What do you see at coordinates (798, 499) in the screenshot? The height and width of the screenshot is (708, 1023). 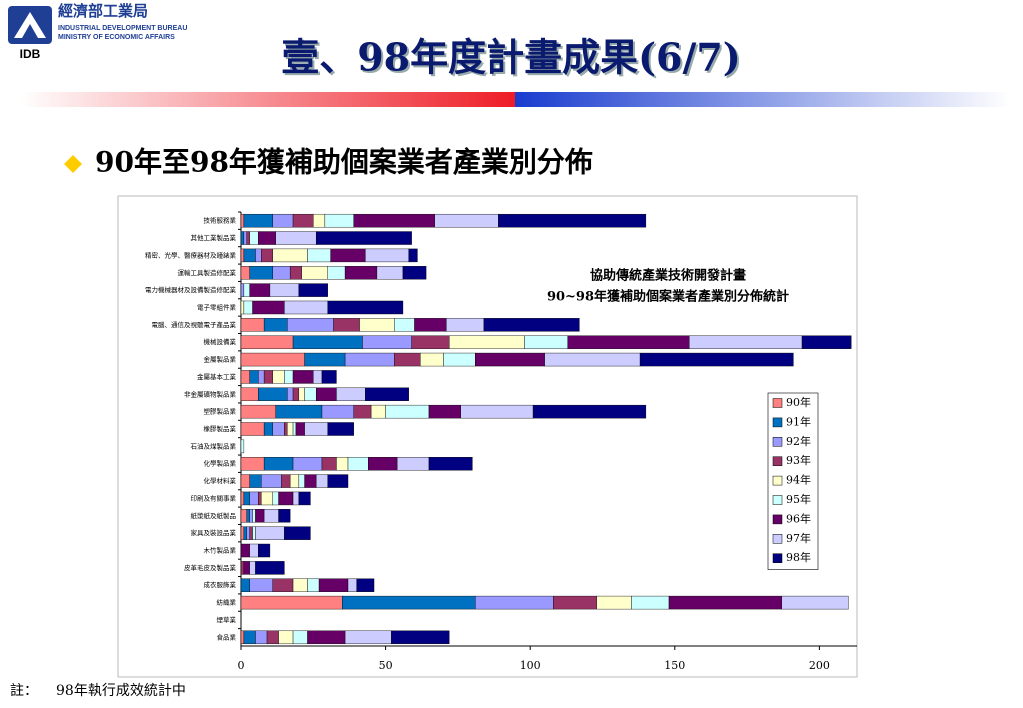 I see `legend-label: 95年` at bounding box center [798, 499].